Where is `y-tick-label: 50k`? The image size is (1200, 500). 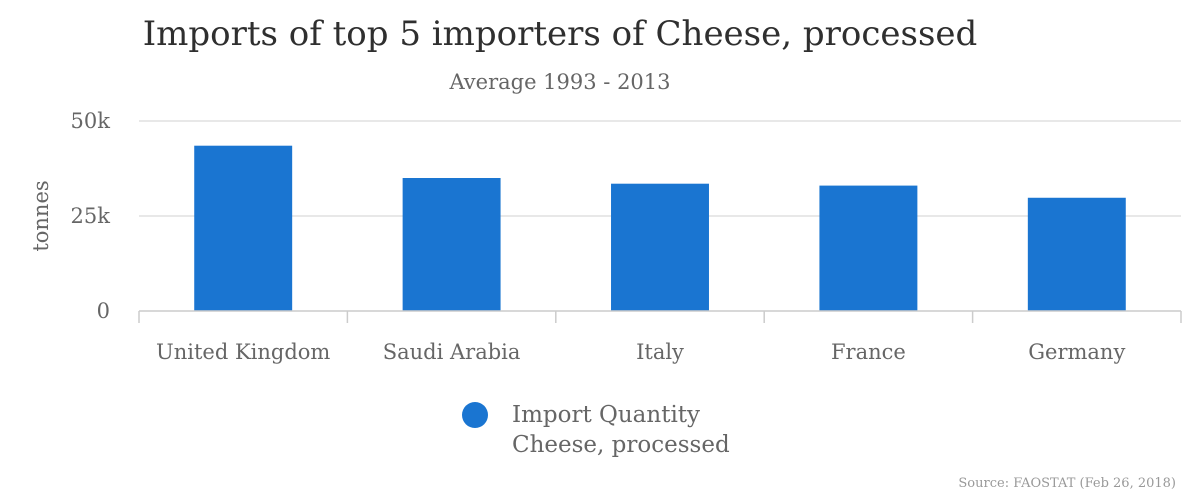
y-tick-label: 50k is located at coordinates (91, 121).